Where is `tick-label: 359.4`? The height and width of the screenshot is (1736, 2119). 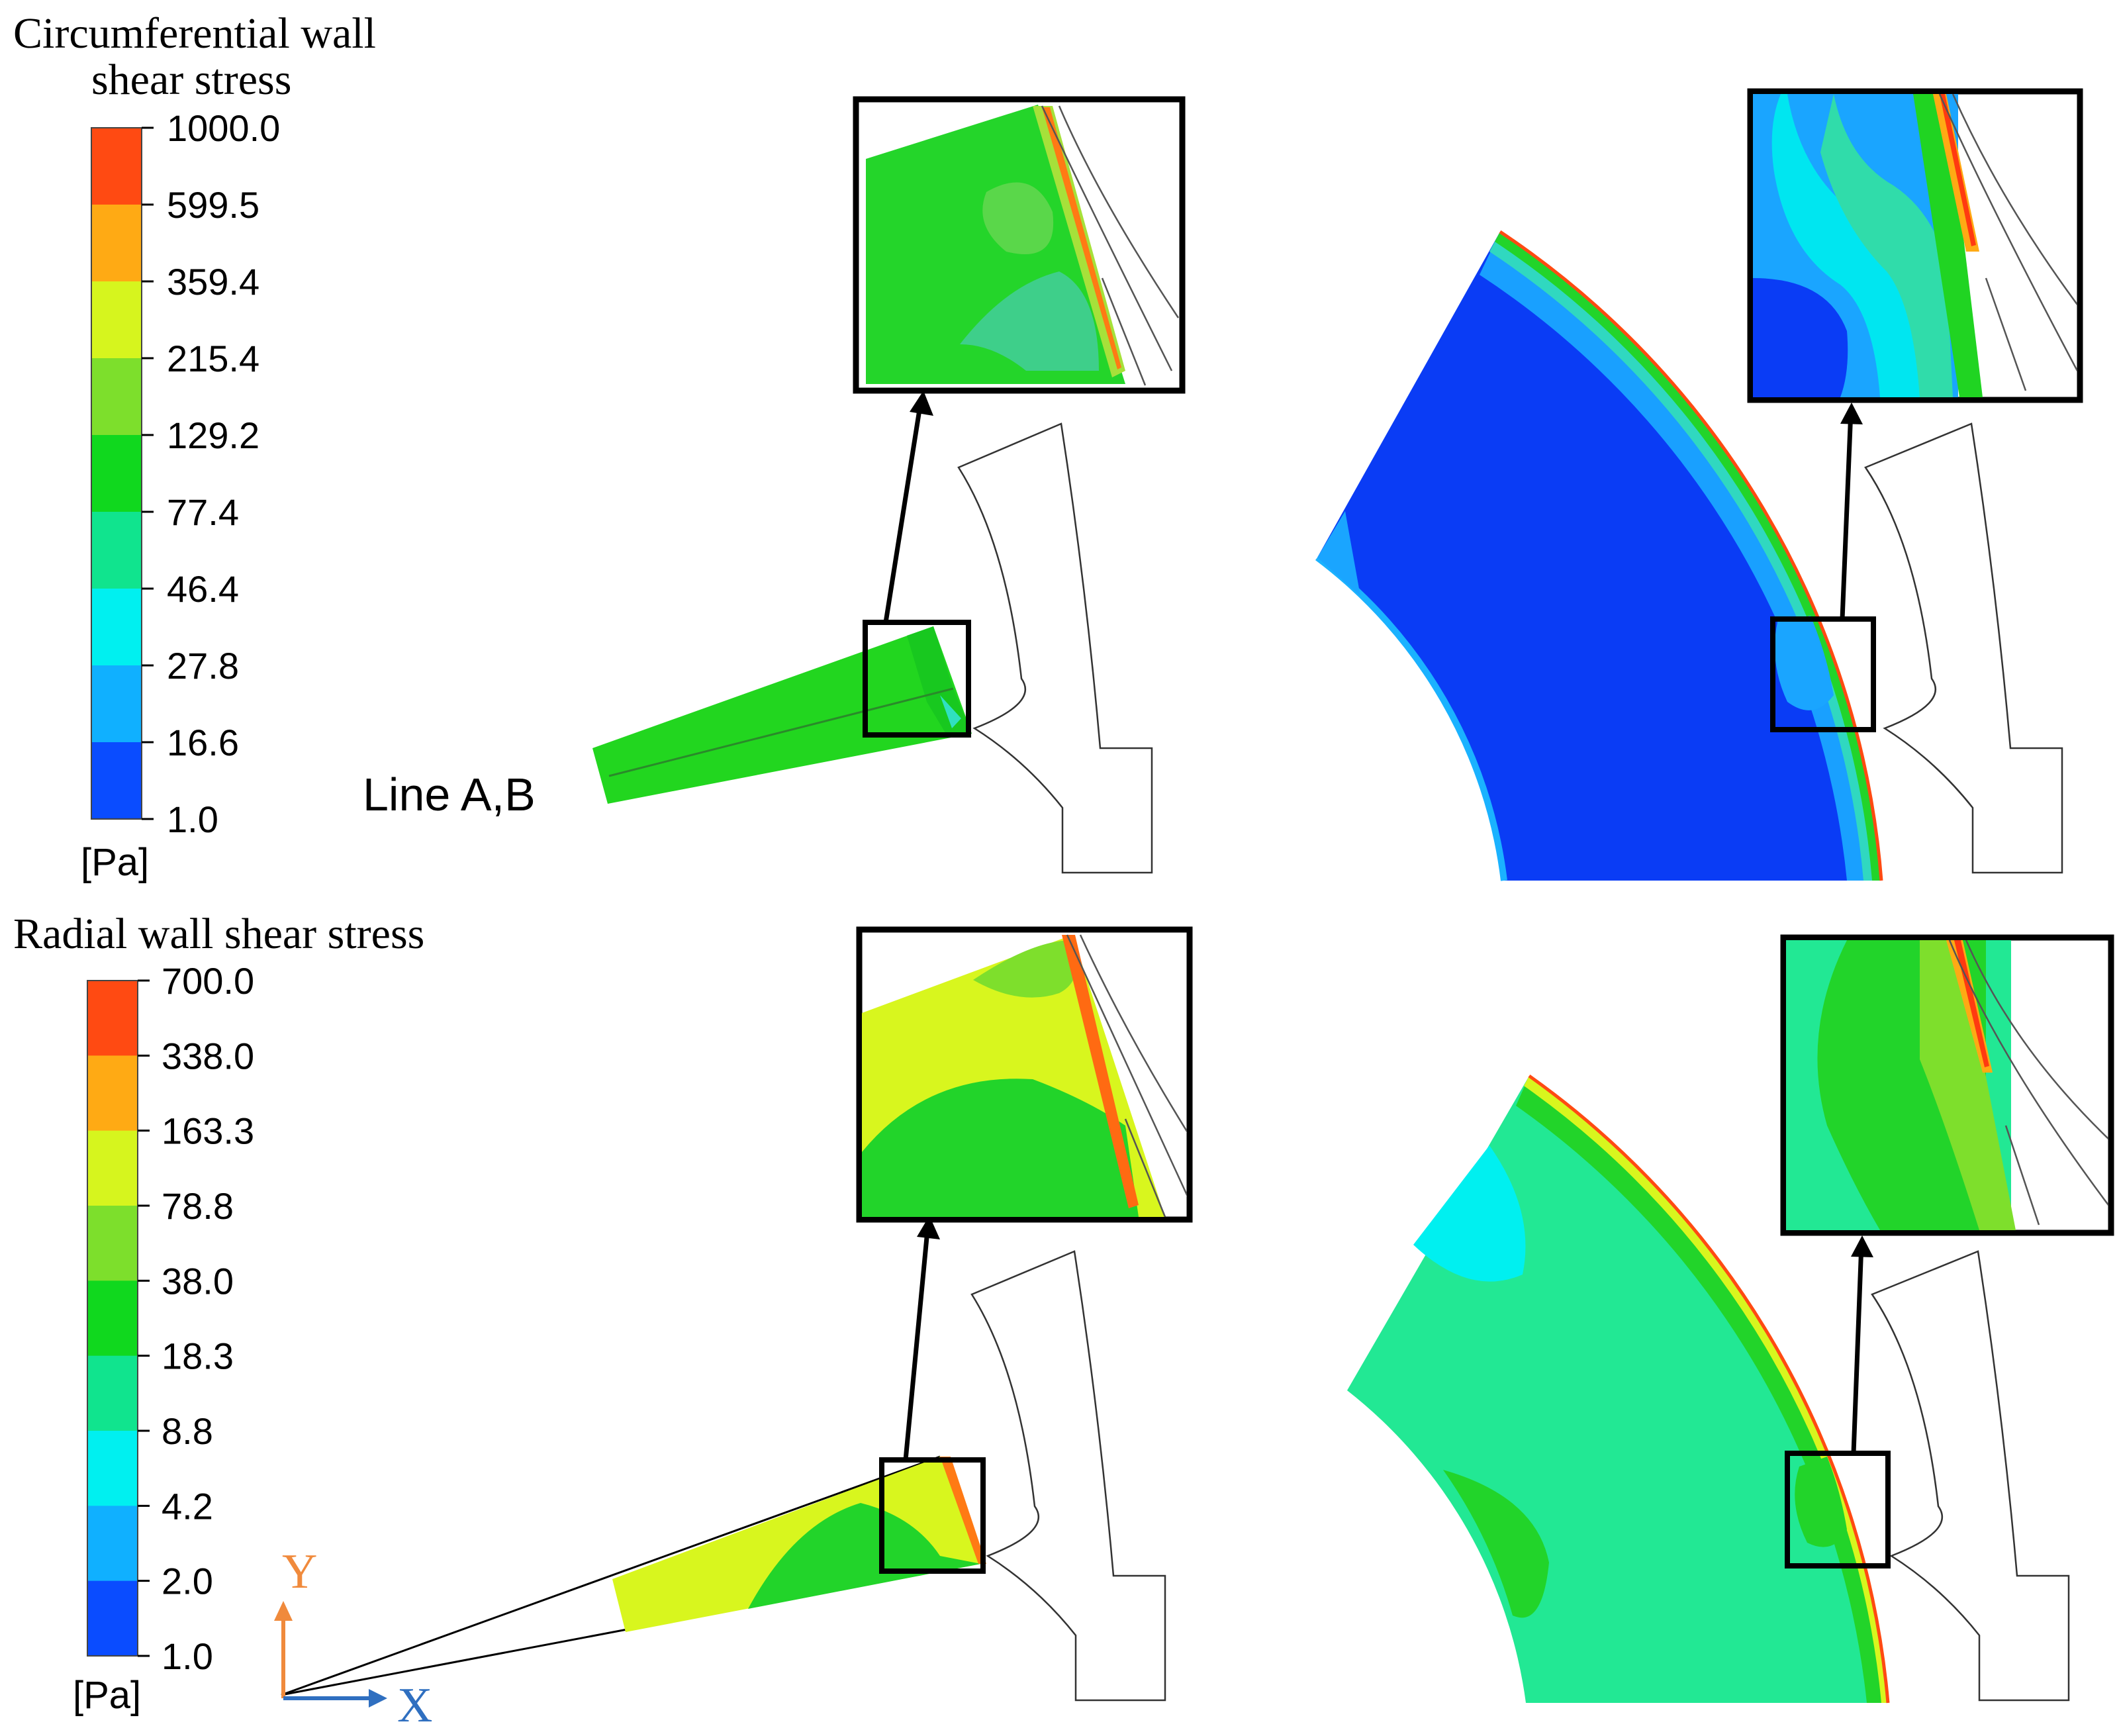 tick-label: 359.4 is located at coordinates (213, 282).